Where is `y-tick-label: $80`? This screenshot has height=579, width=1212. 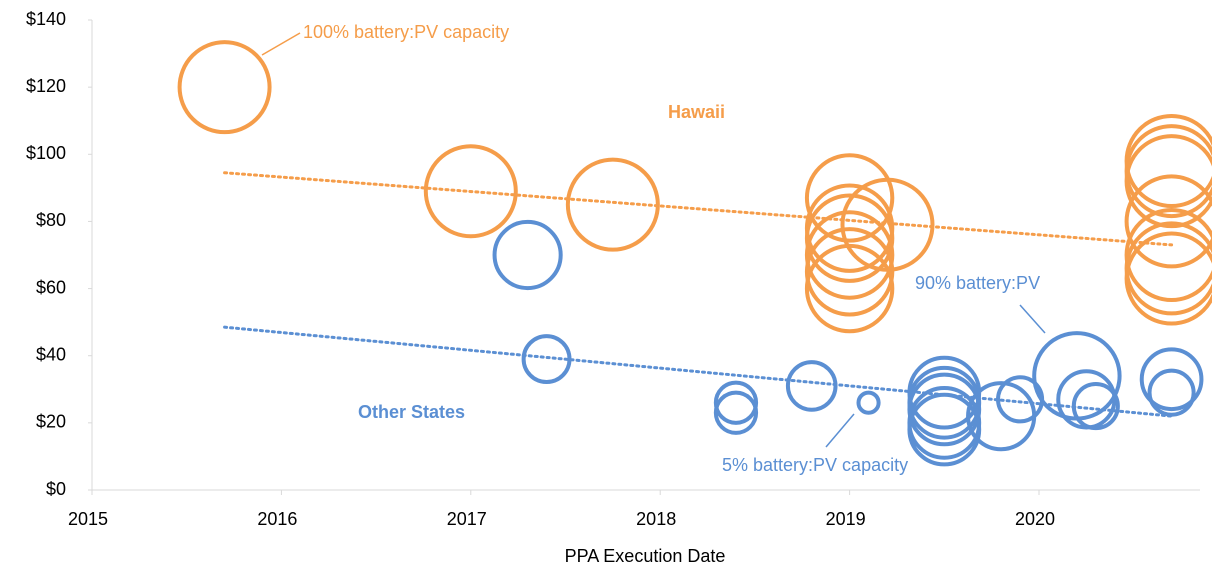 y-tick-label: $80 is located at coordinates (51, 220).